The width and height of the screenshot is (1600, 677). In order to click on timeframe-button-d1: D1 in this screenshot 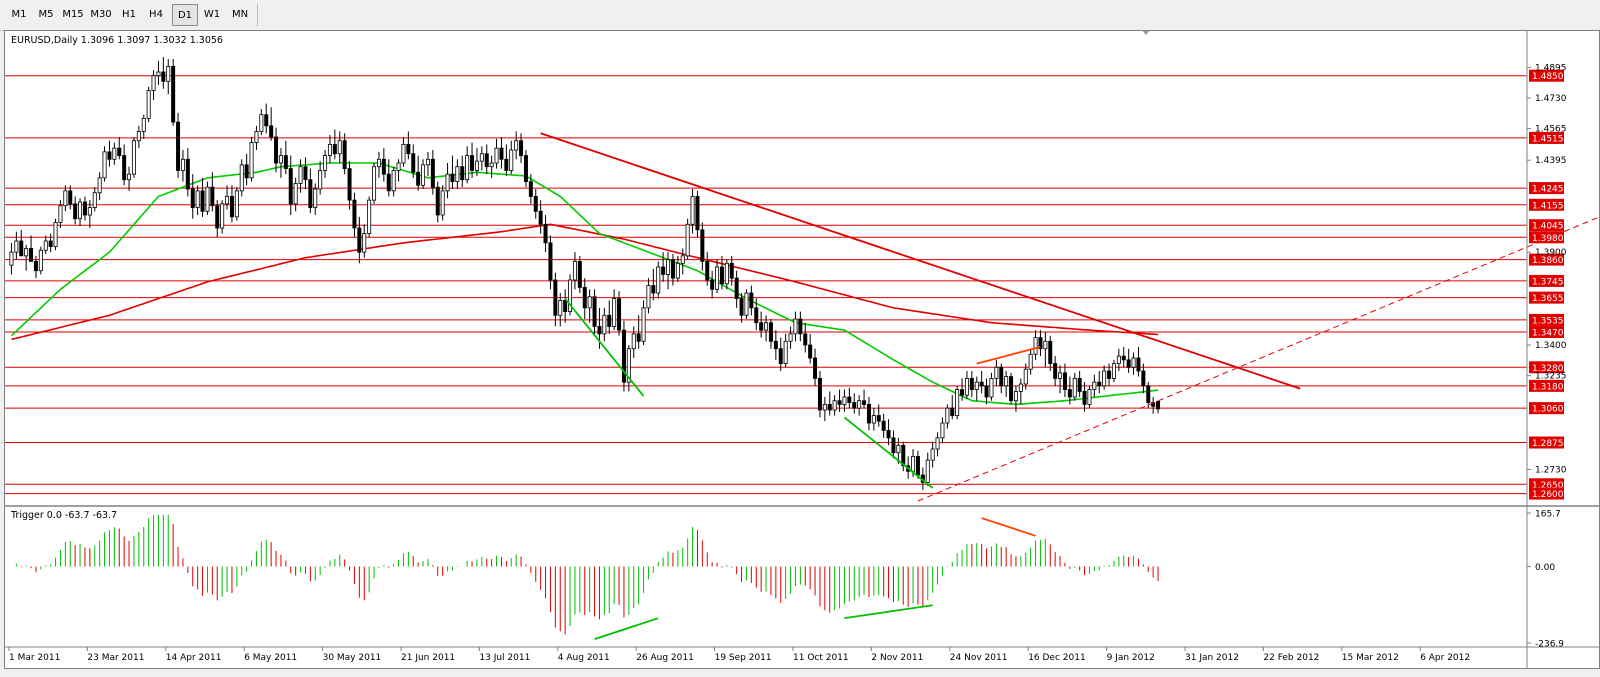, I will do `click(185, 15)`.